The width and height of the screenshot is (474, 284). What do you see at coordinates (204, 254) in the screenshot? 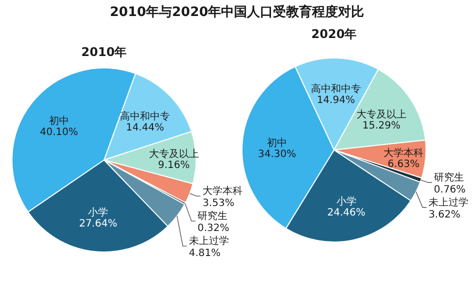
I see `data-label: 4.81%` at bounding box center [204, 254].